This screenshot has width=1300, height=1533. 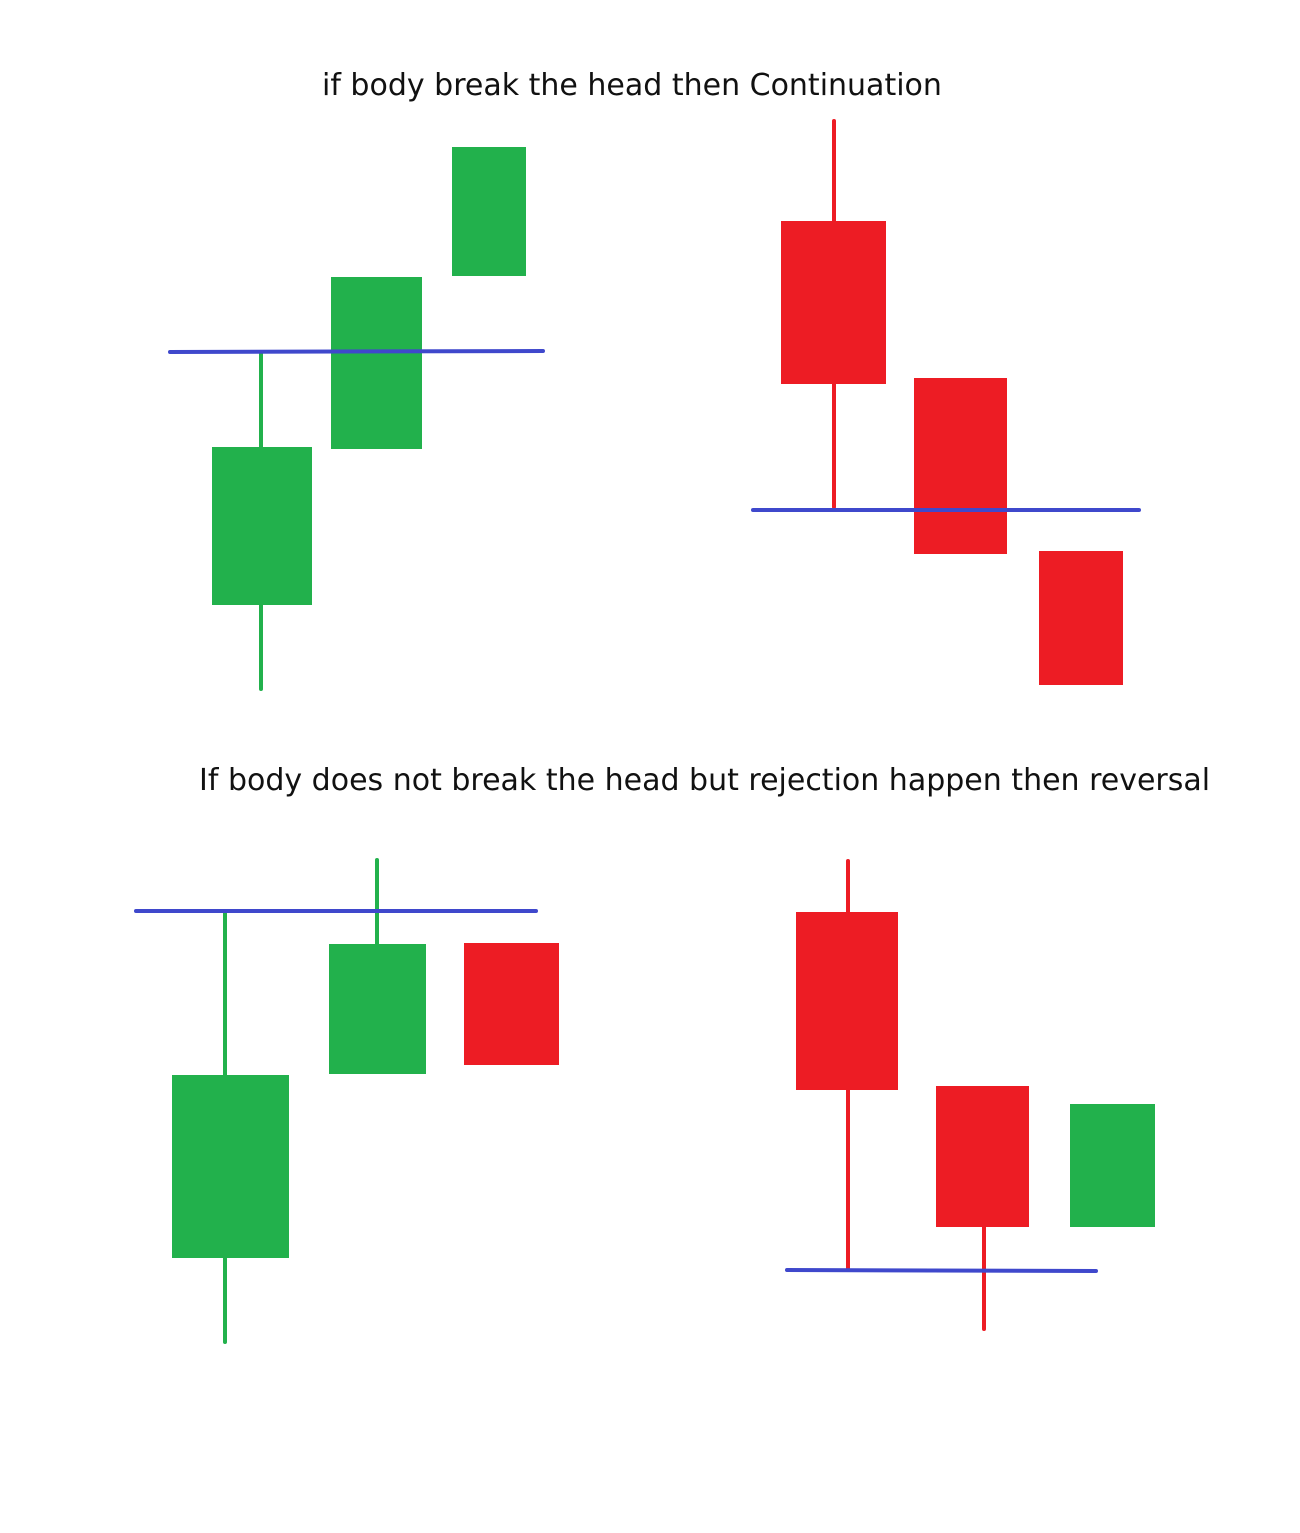 I want to click on resistance-line, so click(x=356, y=351).